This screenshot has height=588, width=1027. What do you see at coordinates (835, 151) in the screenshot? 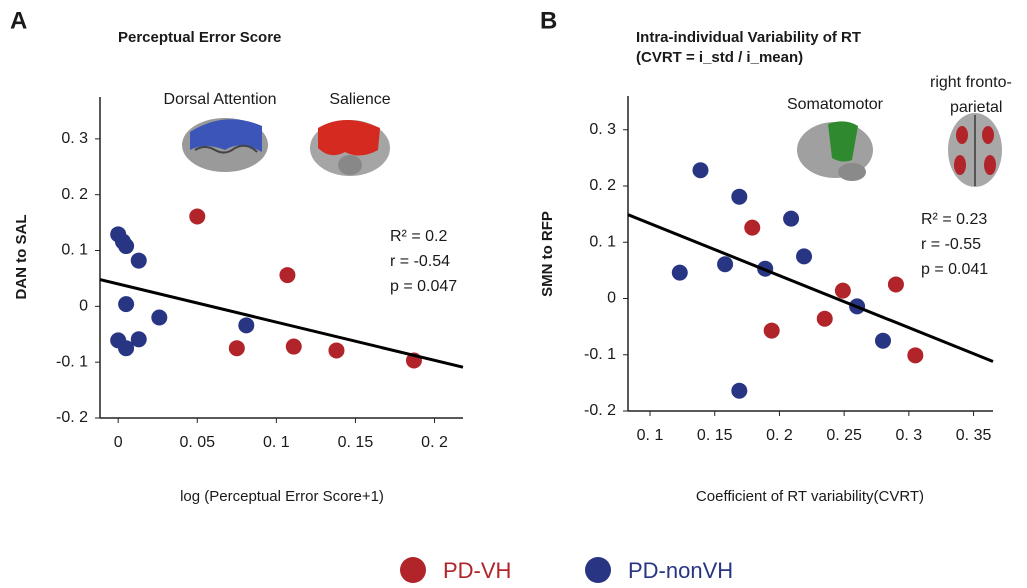
I see `brain-somatomotor` at bounding box center [835, 151].